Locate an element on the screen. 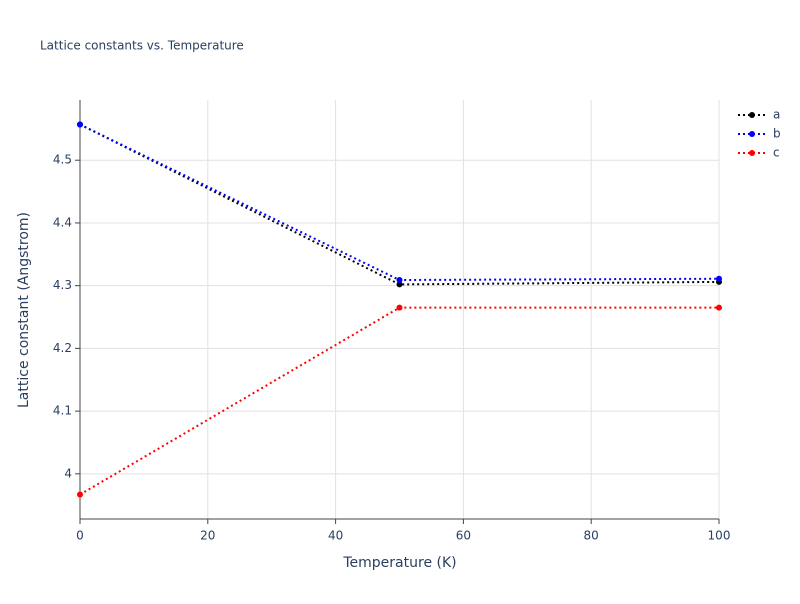  x-tick-label: 100 is located at coordinates (719, 536).